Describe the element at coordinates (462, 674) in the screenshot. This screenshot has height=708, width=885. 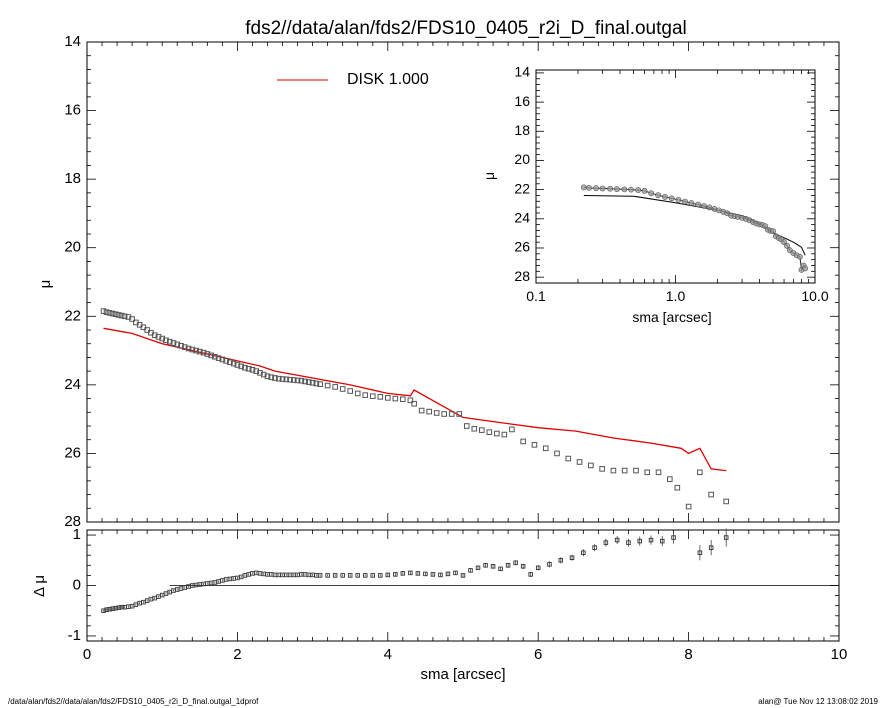
I see `main-x-axis-label: sma [arcsec]` at that location.